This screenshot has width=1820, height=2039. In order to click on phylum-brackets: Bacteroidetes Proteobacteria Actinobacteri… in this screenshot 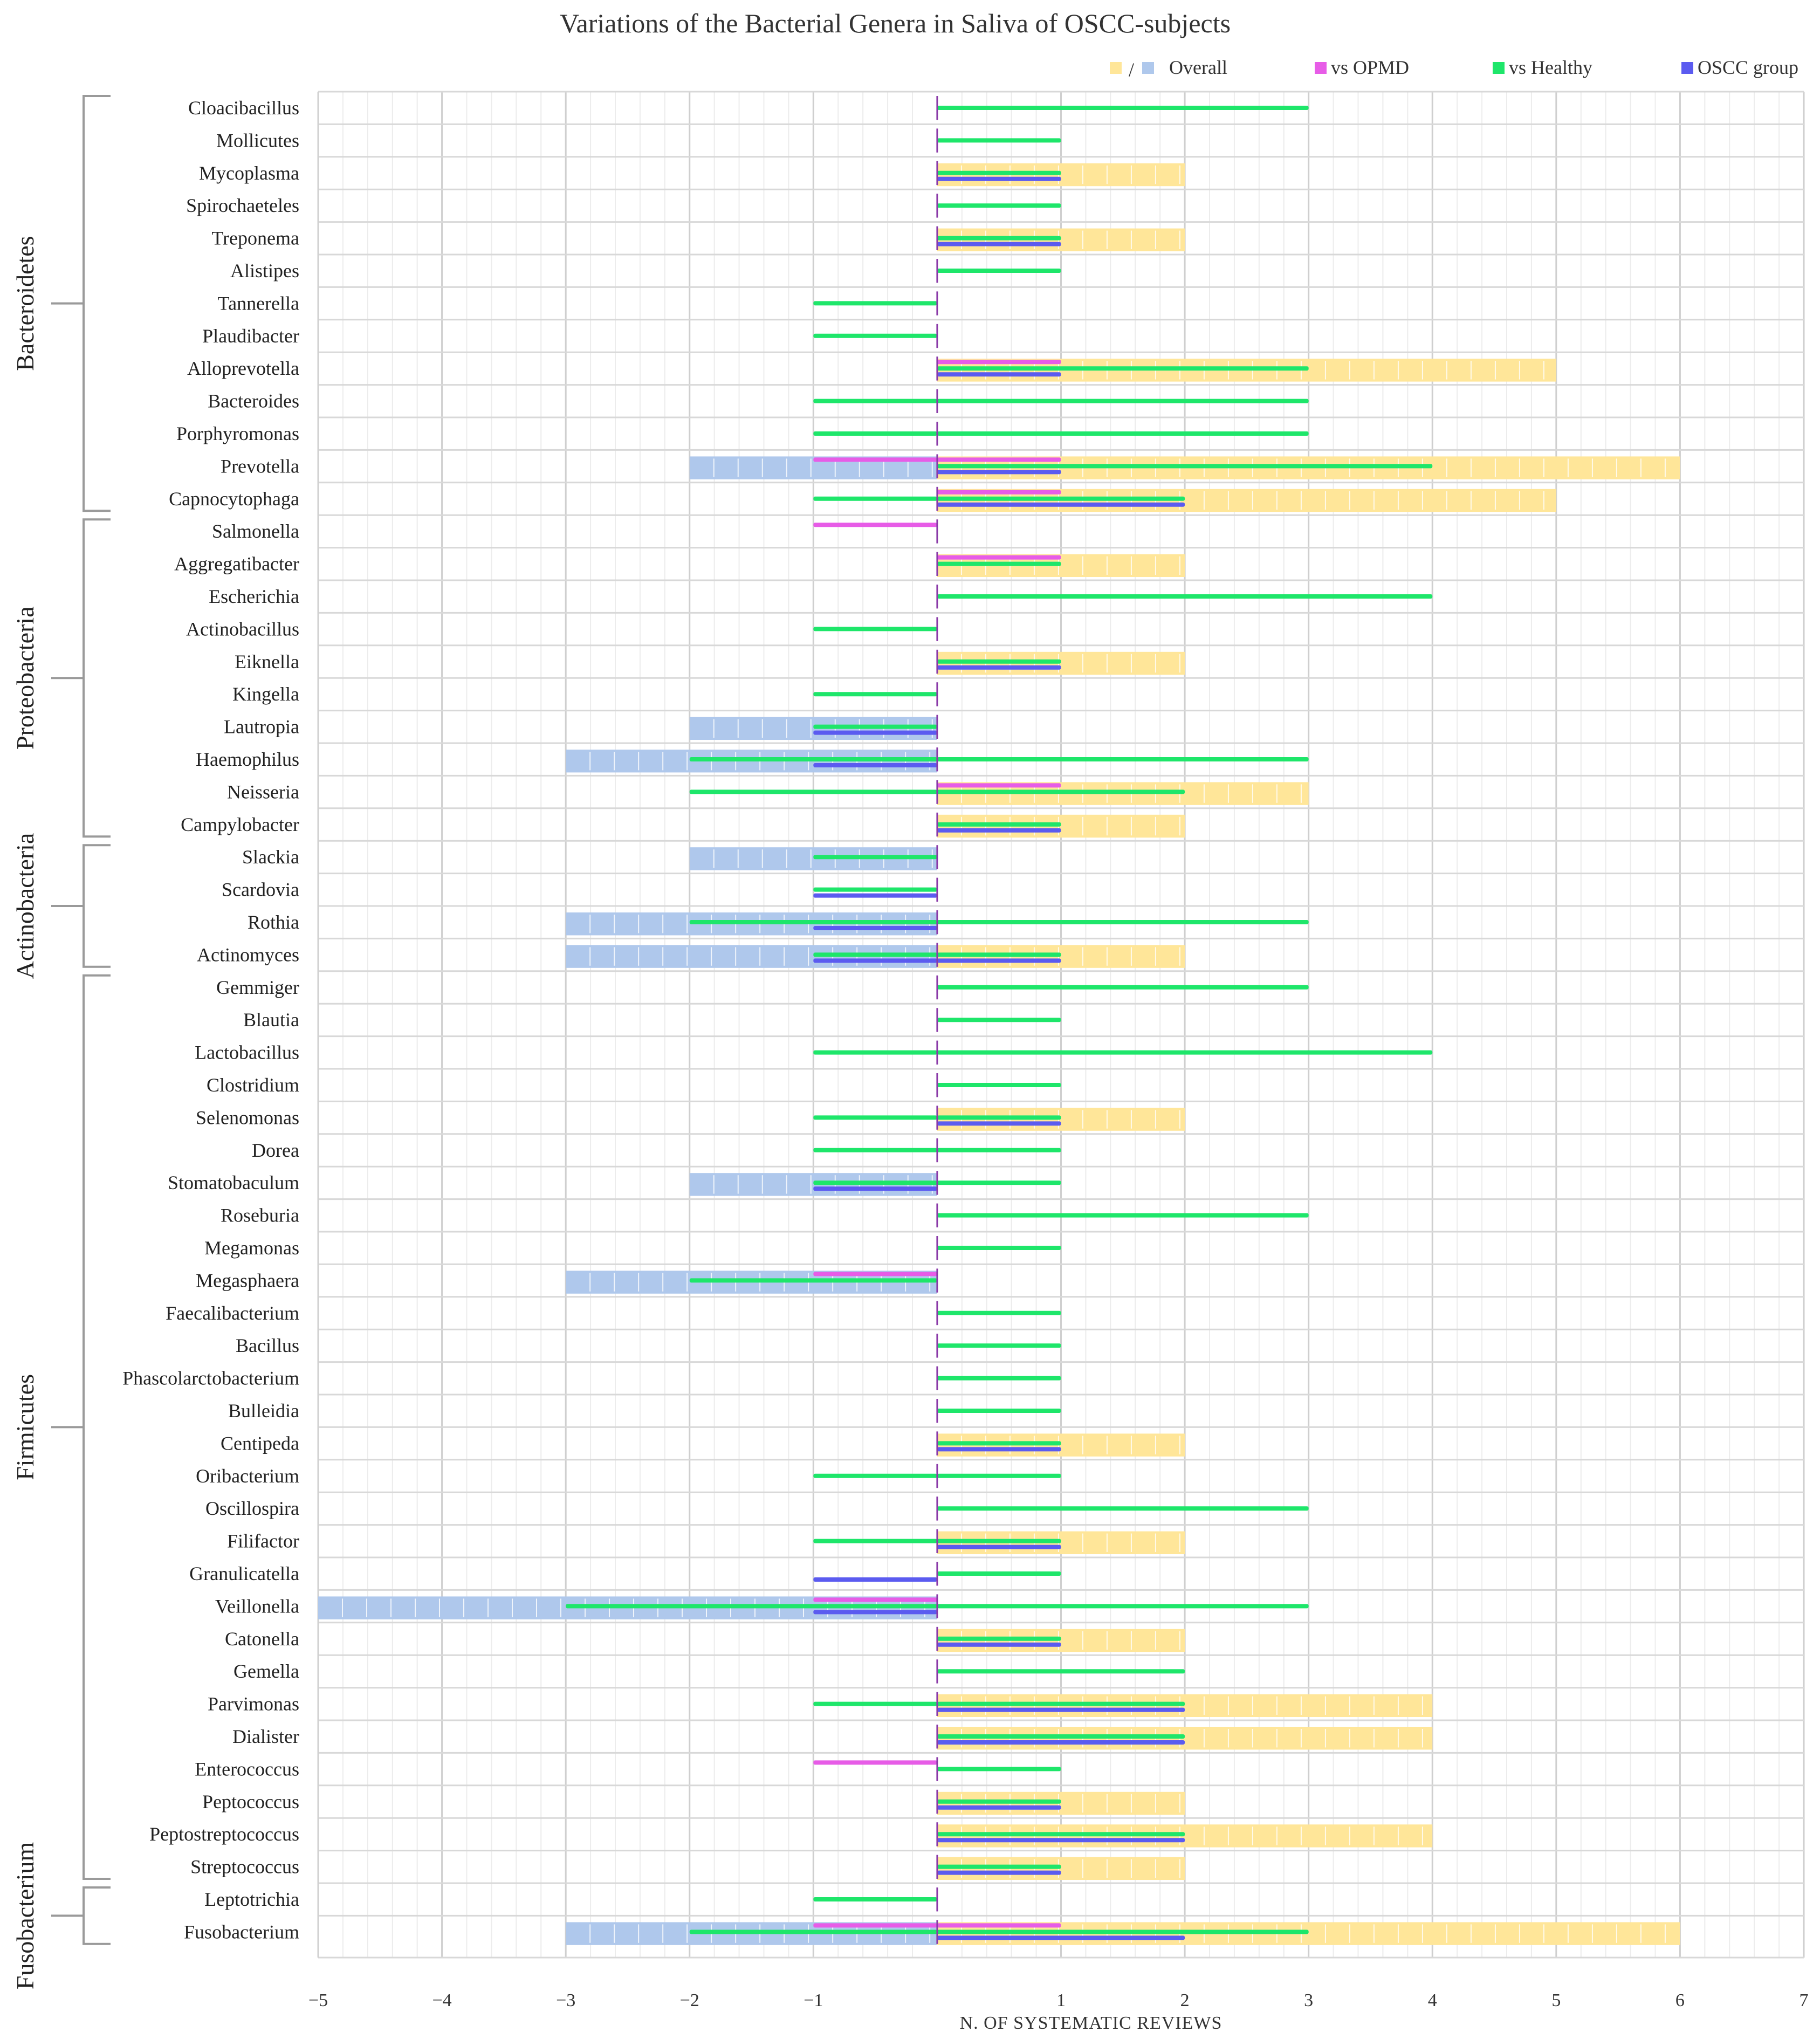, I will do `click(61, 1042)`.